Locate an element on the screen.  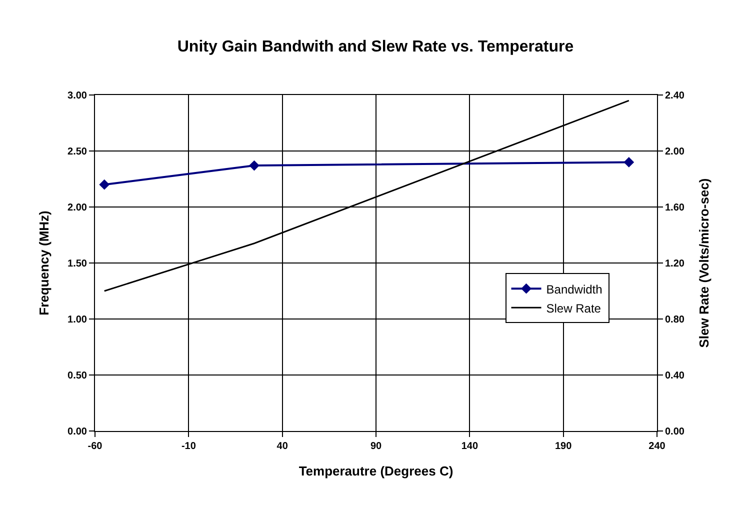
x-tick-label: -60 is located at coordinates (95, 446).